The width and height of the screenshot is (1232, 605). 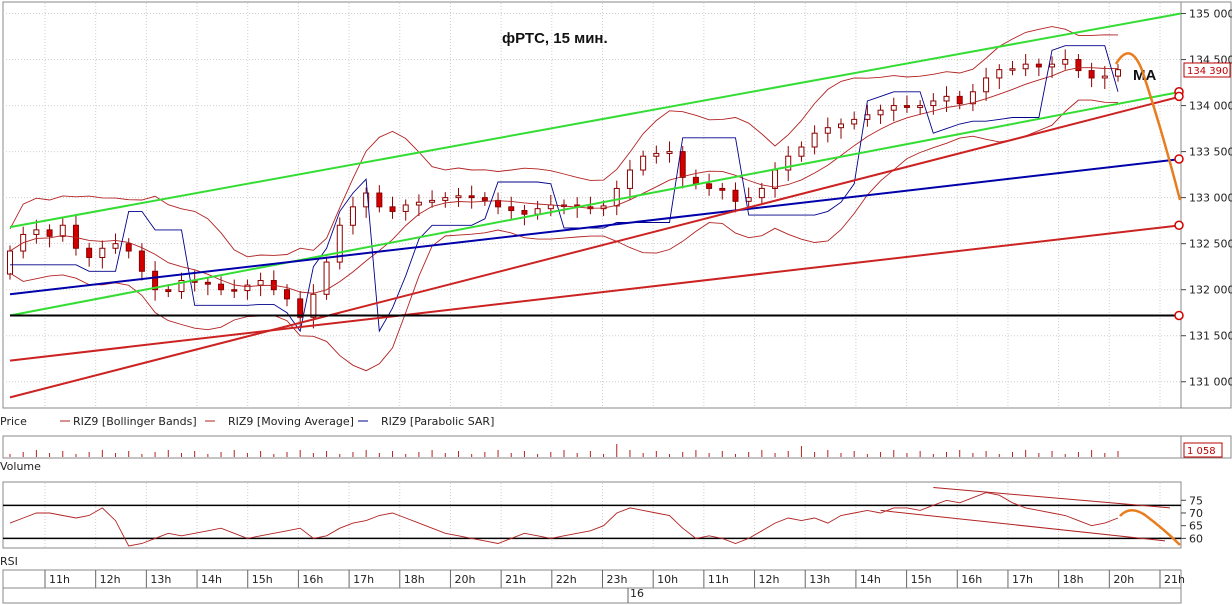 What do you see at coordinates (1148, 126) in the screenshot?
I see `forecast-arrow` at bounding box center [1148, 126].